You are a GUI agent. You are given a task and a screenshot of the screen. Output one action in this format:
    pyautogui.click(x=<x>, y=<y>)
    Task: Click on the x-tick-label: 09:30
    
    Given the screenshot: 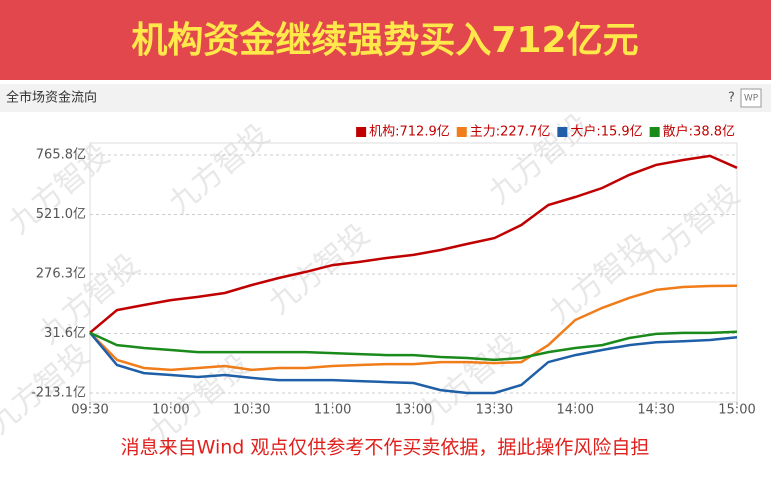 What is the action you would take?
    pyautogui.click(x=89, y=410)
    